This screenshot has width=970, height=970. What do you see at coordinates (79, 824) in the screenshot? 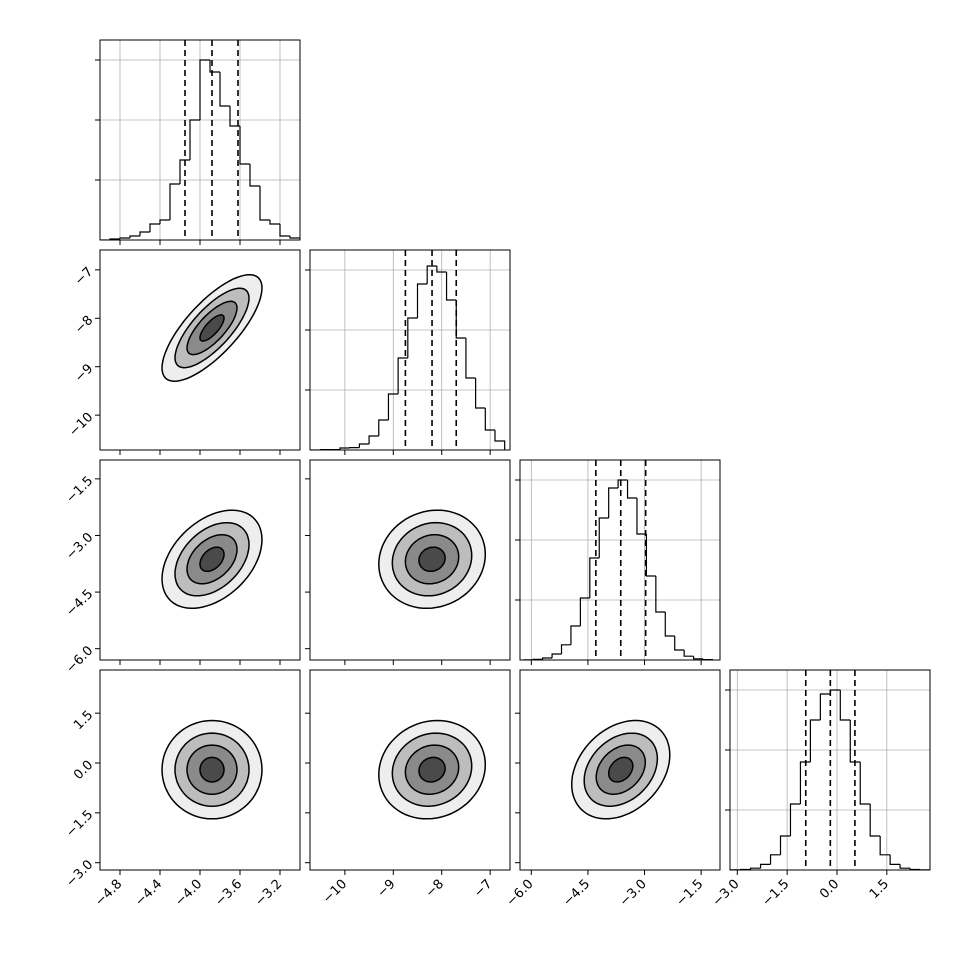
I see `y-tick-label: −1.5` at bounding box center [79, 824].